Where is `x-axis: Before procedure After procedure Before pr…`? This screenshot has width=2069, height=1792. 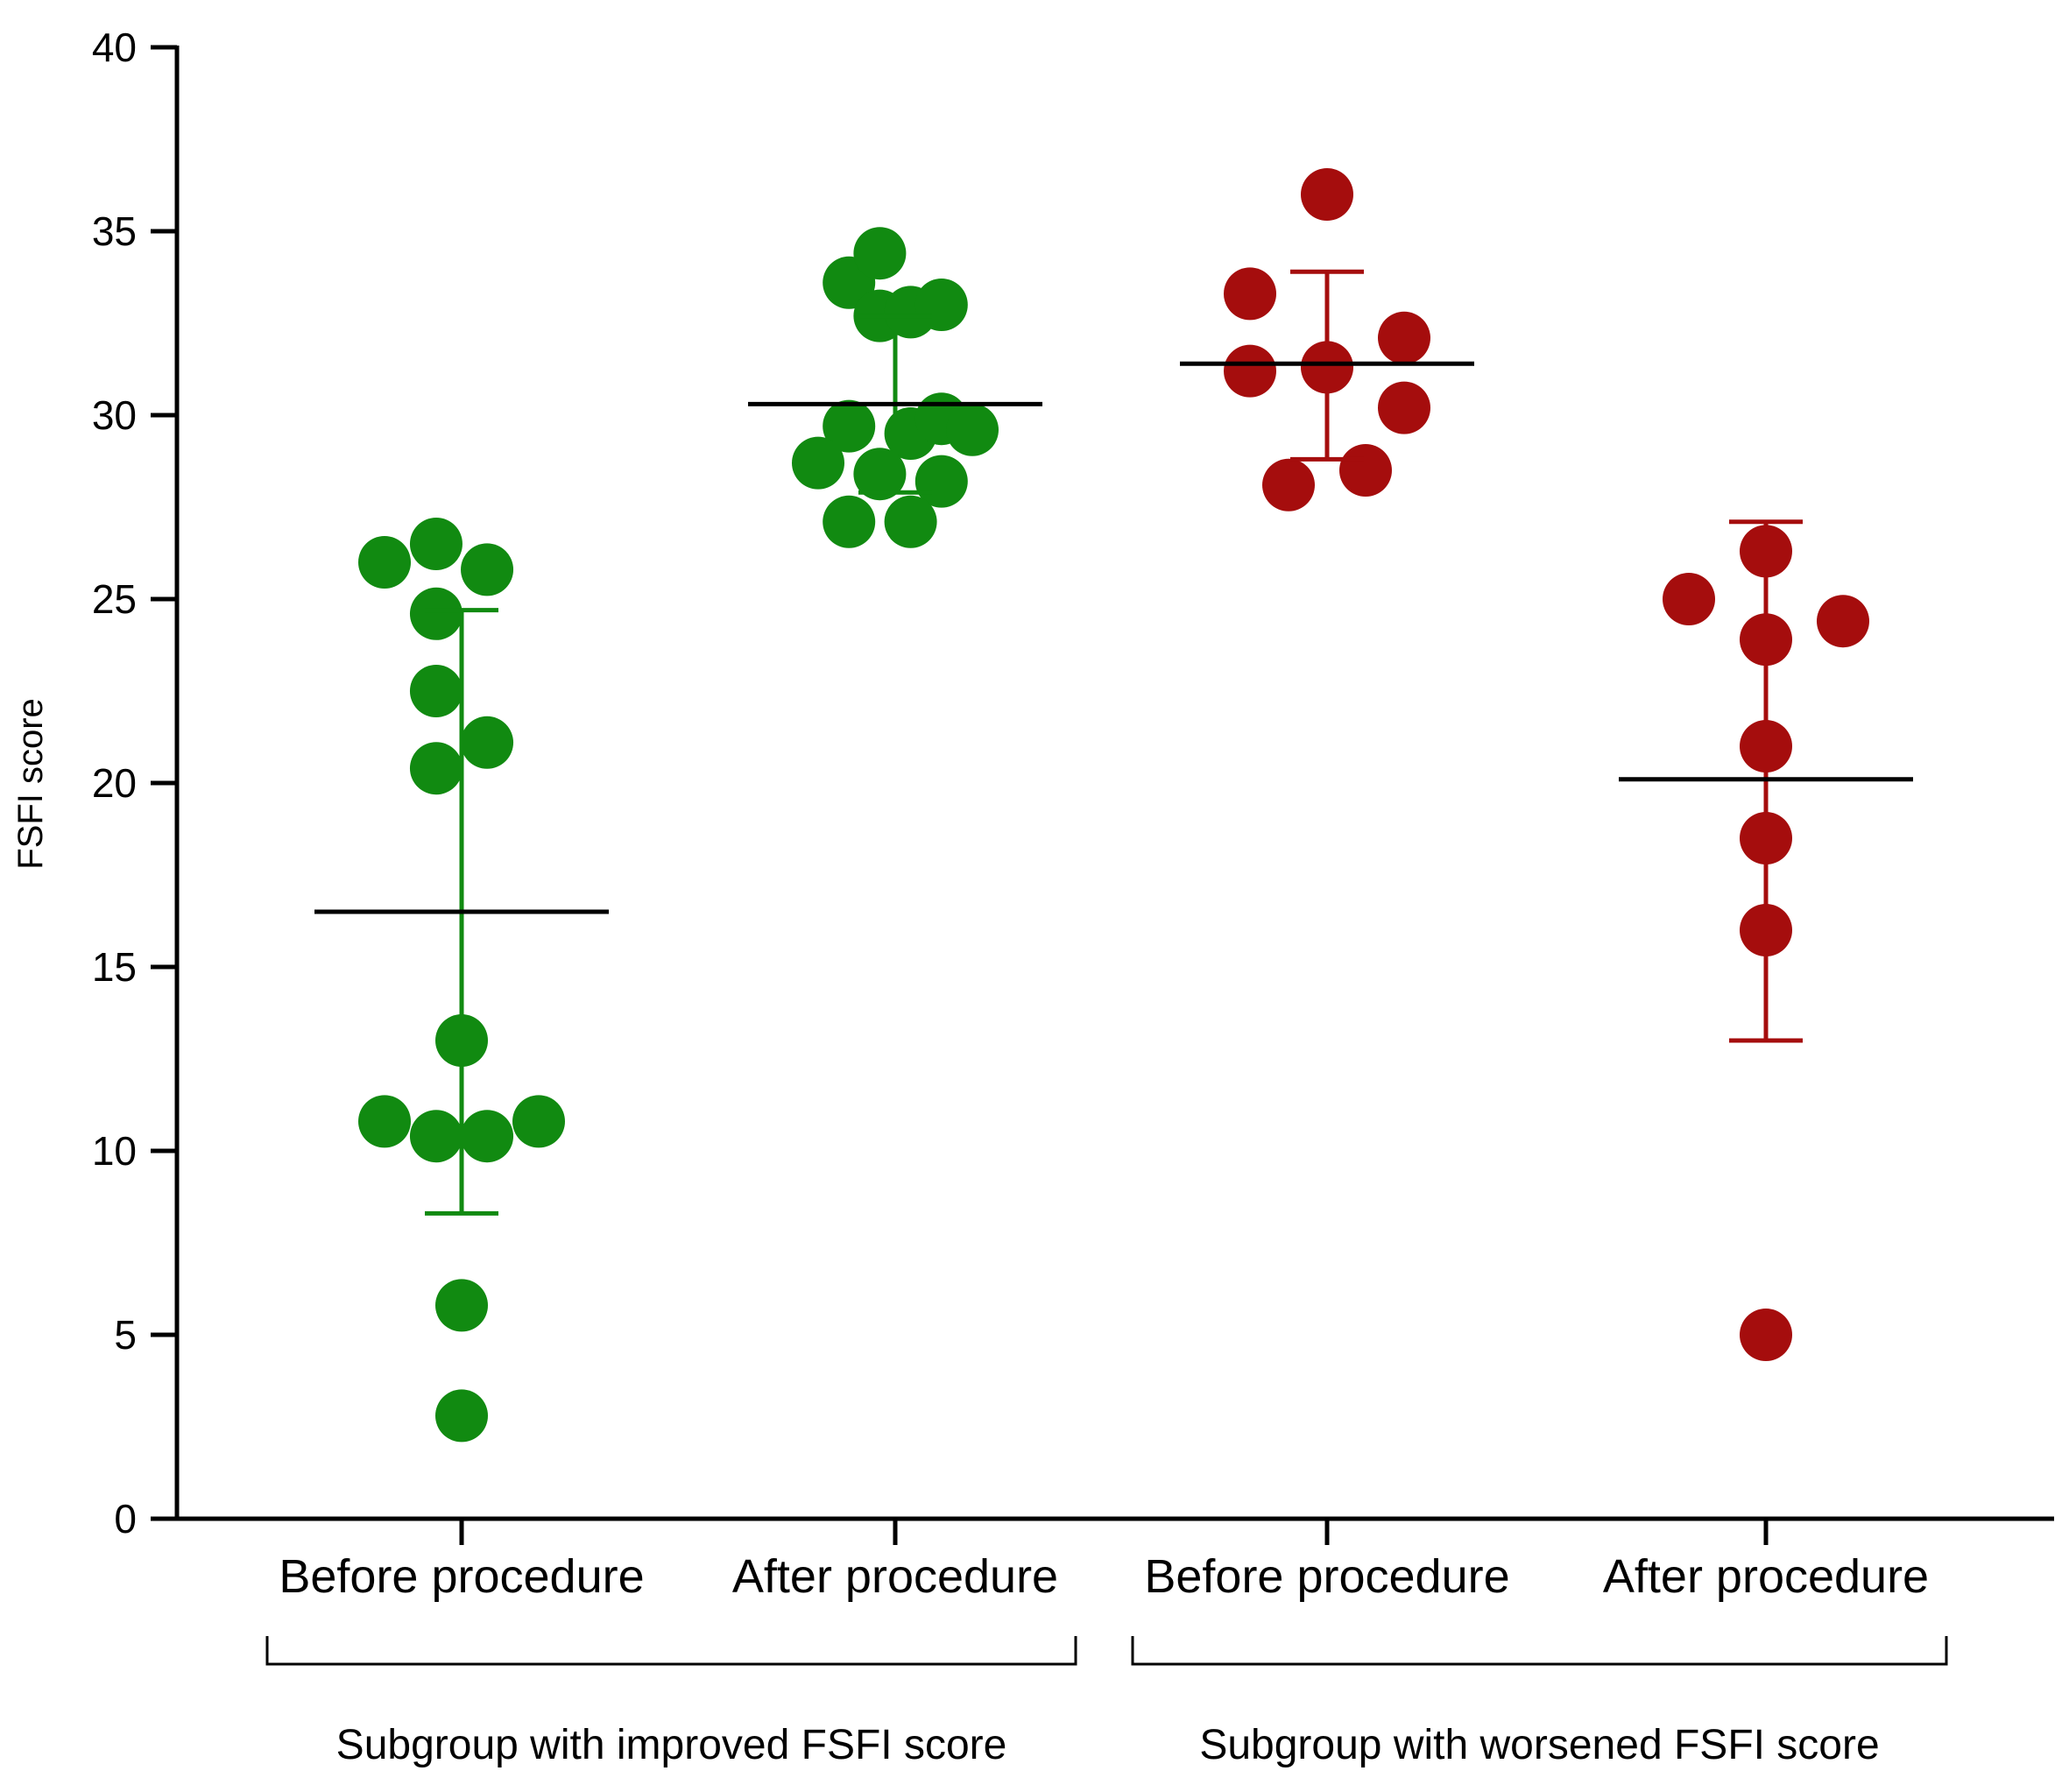 x-axis: Before procedure After procedure Before pr… is located at coordinates (1114, 1559).